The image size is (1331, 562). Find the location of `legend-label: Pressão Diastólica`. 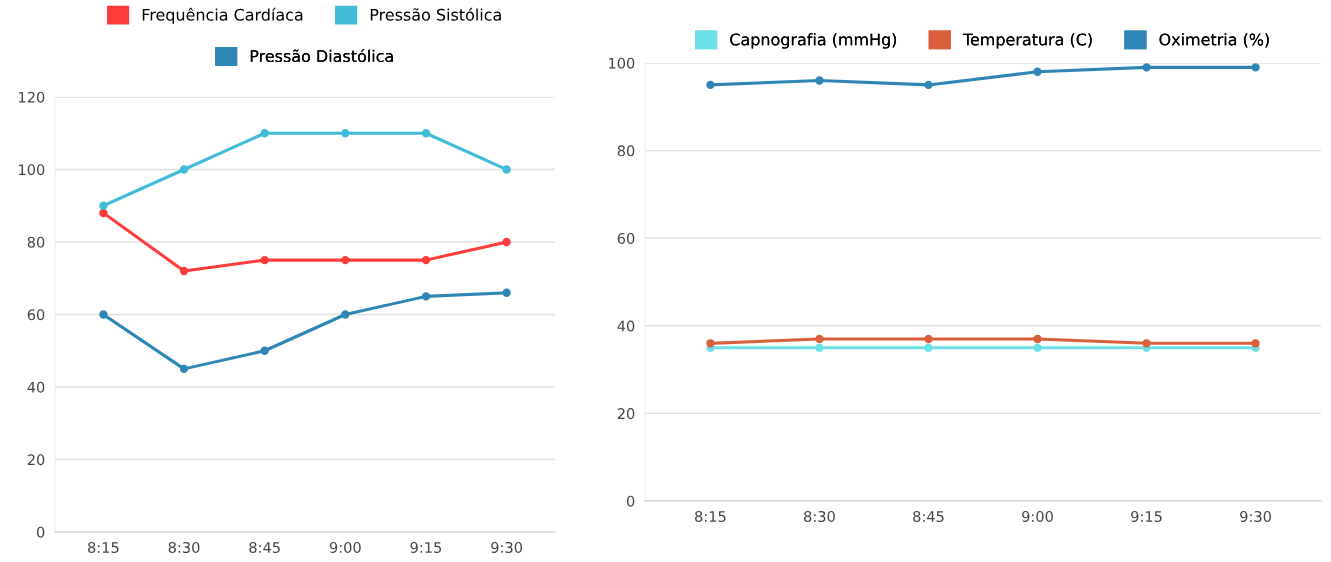

legend-label: Pressão Diastólica is located at coordinates (321, 56).